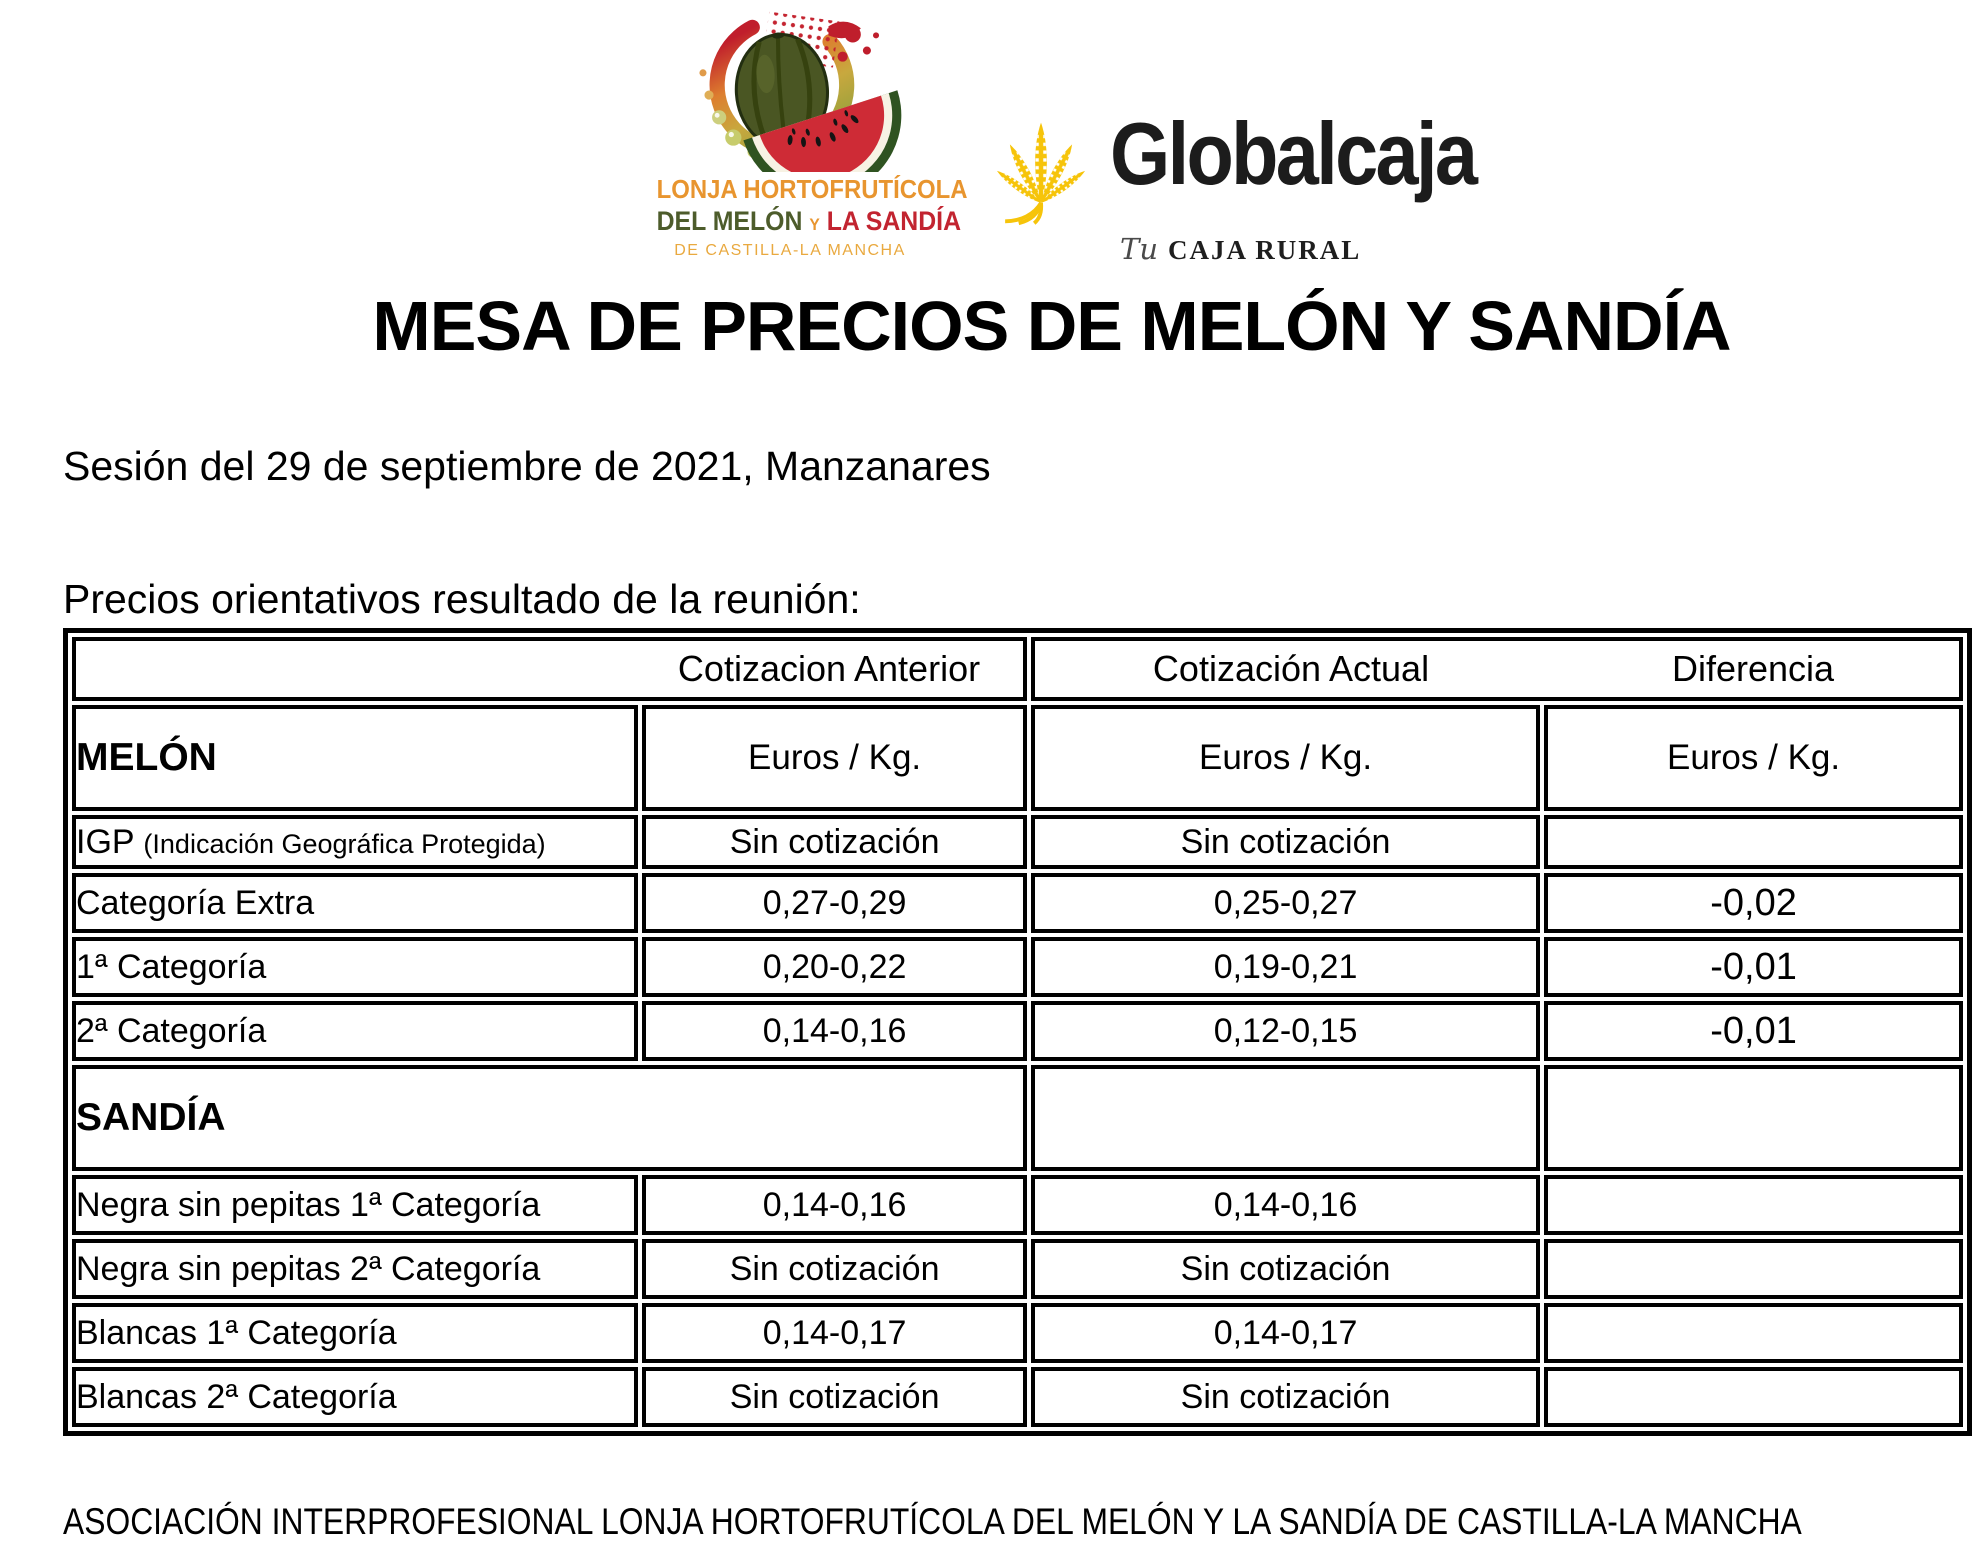 The height and width of the screenshot is (1554, 1979). I want to click on previous-quote-header-cell: Cotizacion Anterior, so click(549, 669).